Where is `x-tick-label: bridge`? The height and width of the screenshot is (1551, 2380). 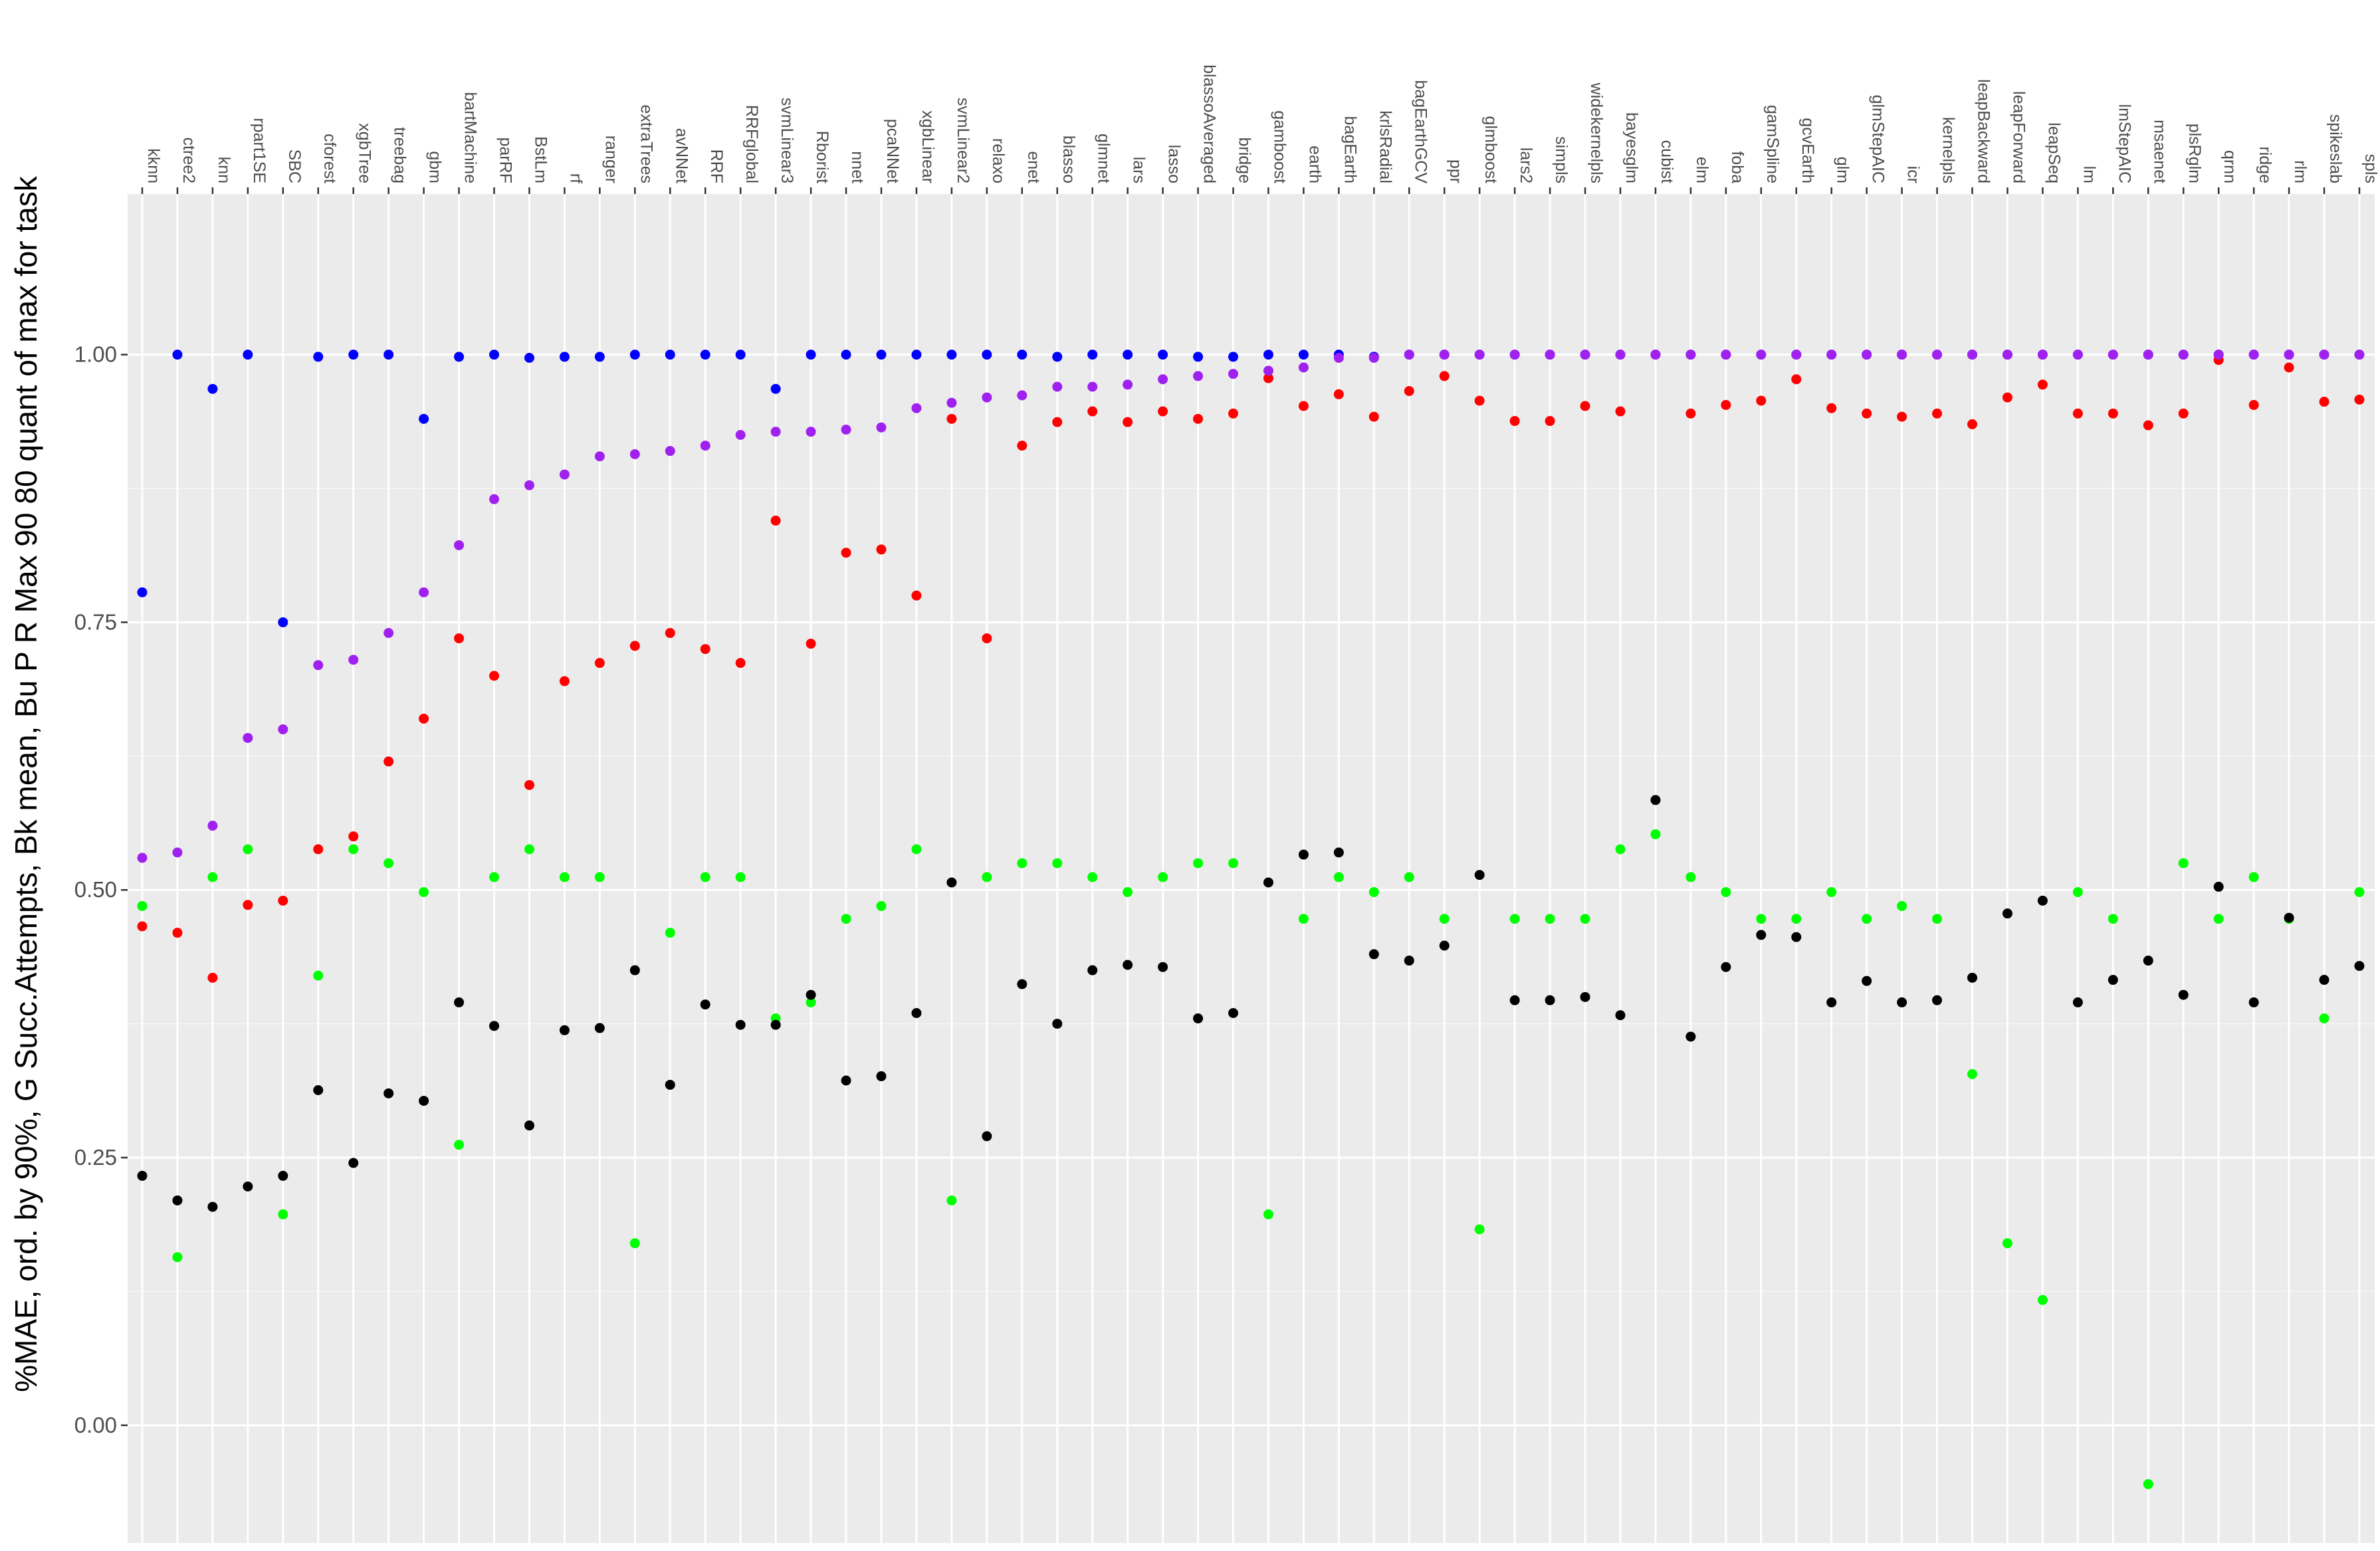
x-tick-label: bridge is located at coordinates (1245, 161).